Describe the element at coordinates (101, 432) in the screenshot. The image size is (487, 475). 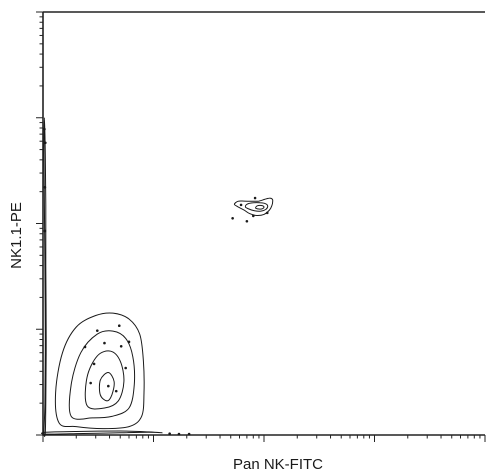
I see `contour-pop4-level1` at that location.